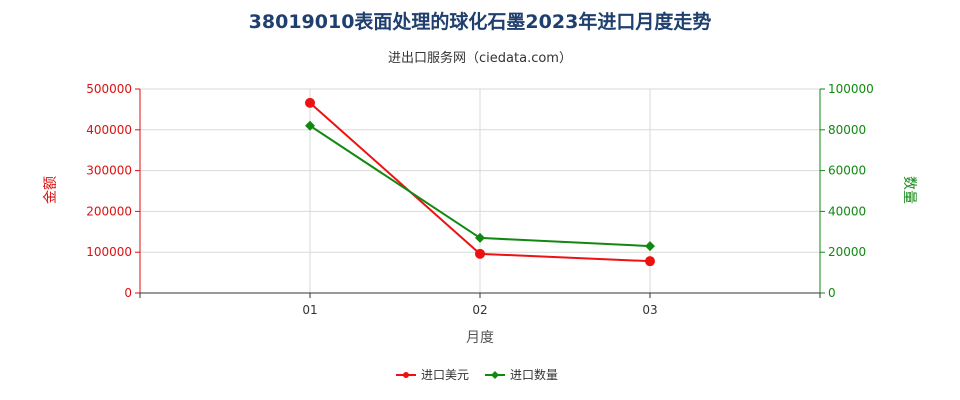  Describe the element at coordinates (445, 375) in the screenshot. I see `legend-label-import-usd: 进口美元` at that location.